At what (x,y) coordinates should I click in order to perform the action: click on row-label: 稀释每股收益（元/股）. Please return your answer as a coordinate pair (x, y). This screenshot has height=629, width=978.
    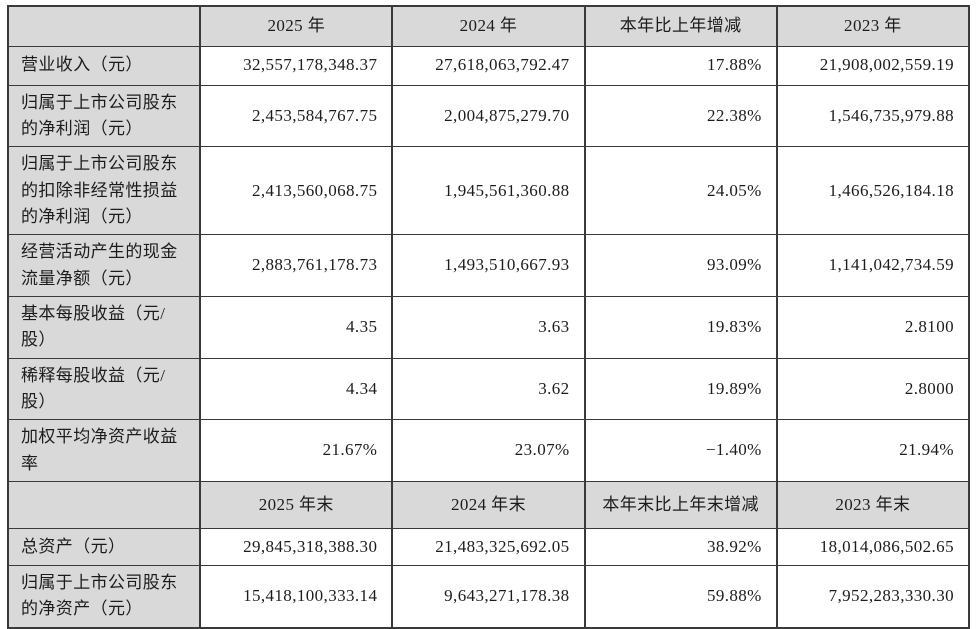
    Looking at the image, I should click on (103, 388).